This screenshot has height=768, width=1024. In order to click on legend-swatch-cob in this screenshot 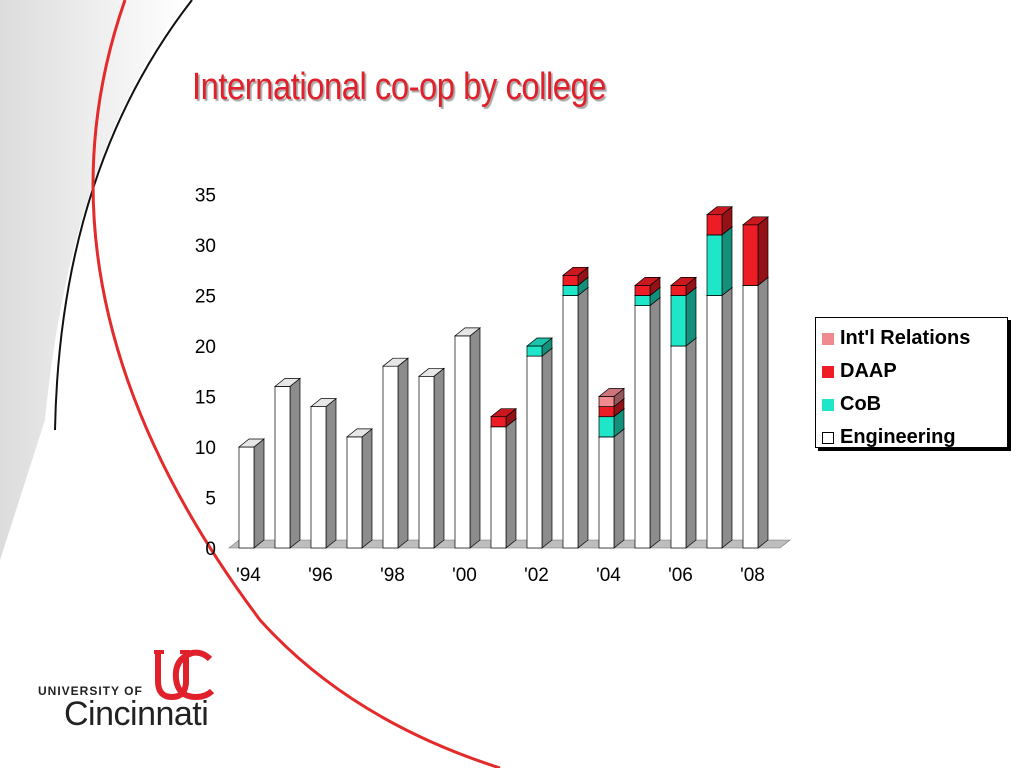, I will do `click(828, 404)`.